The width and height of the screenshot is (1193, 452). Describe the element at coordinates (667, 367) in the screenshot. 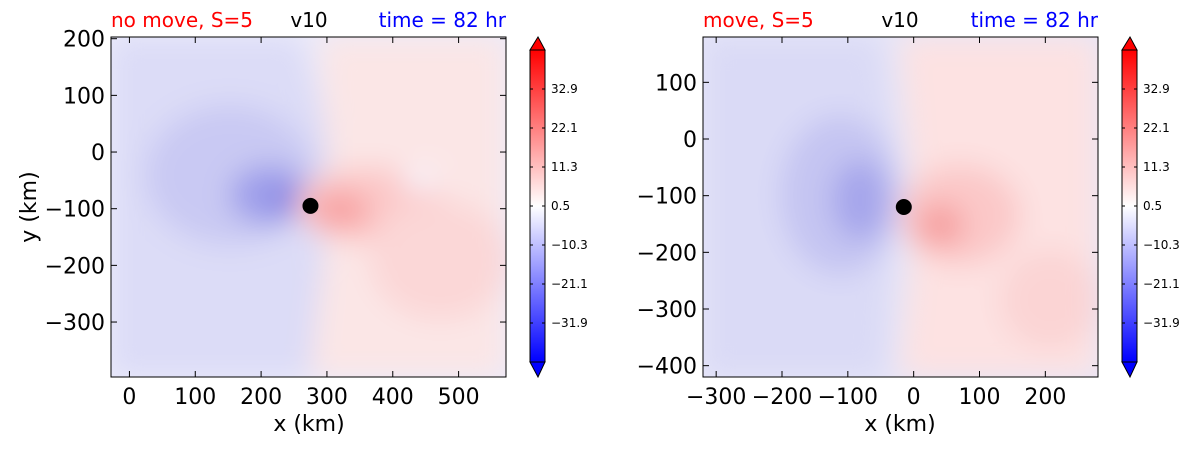

I see `y-tick-label: −400` at that location.